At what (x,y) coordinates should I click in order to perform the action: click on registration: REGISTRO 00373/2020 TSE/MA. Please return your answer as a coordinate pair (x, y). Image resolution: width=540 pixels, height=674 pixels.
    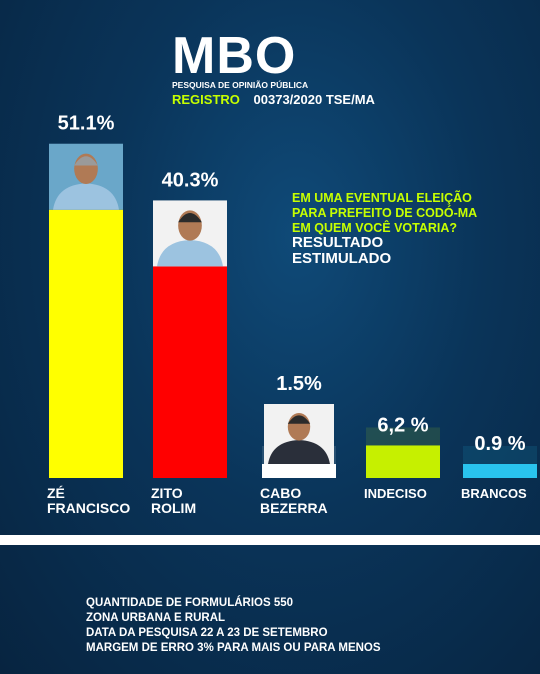
    Looking at the image, I should click on (273, 99).